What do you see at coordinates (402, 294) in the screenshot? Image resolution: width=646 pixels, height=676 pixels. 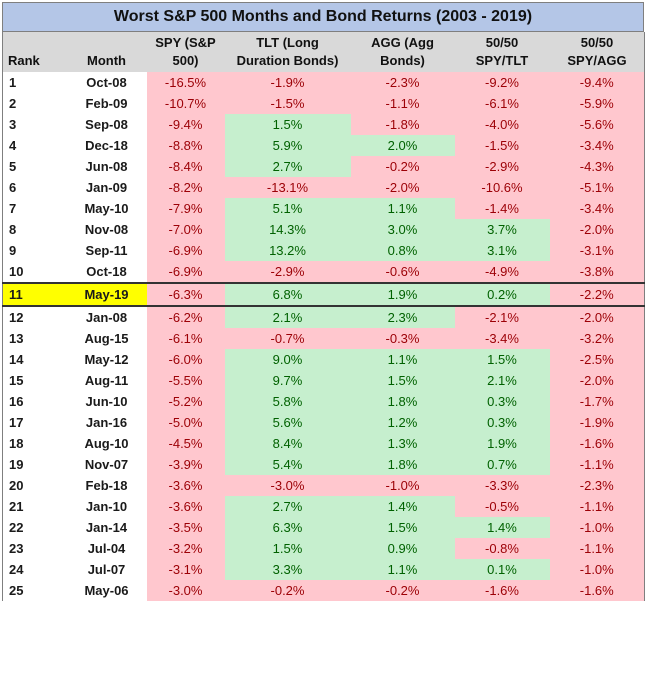 I see `agg-cell: 1.9%` at bounding box center [402, 294].